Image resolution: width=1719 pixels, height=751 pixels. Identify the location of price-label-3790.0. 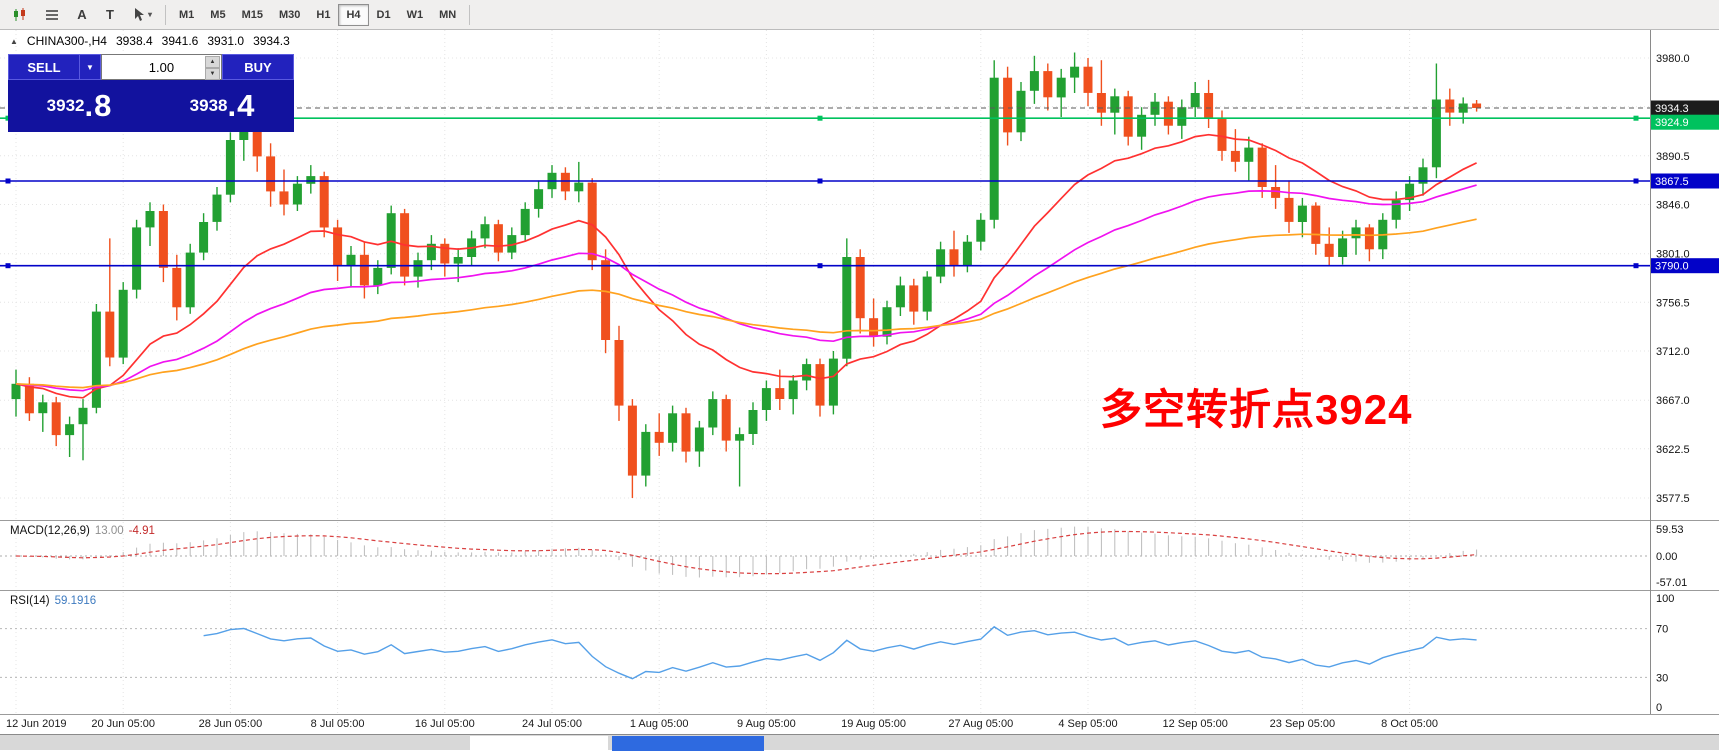
(1685, 266).